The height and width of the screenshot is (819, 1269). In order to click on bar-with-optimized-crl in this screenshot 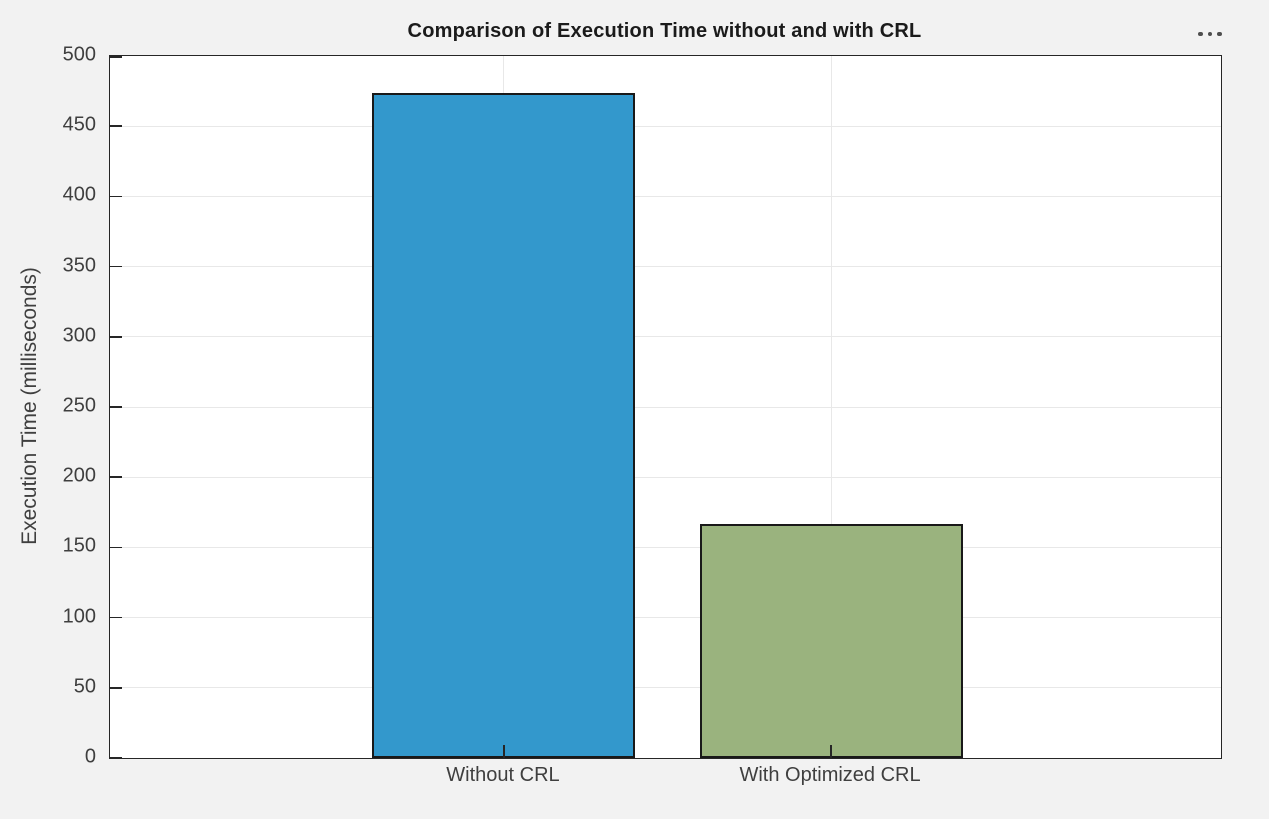, I will do `click(831, 640)`.